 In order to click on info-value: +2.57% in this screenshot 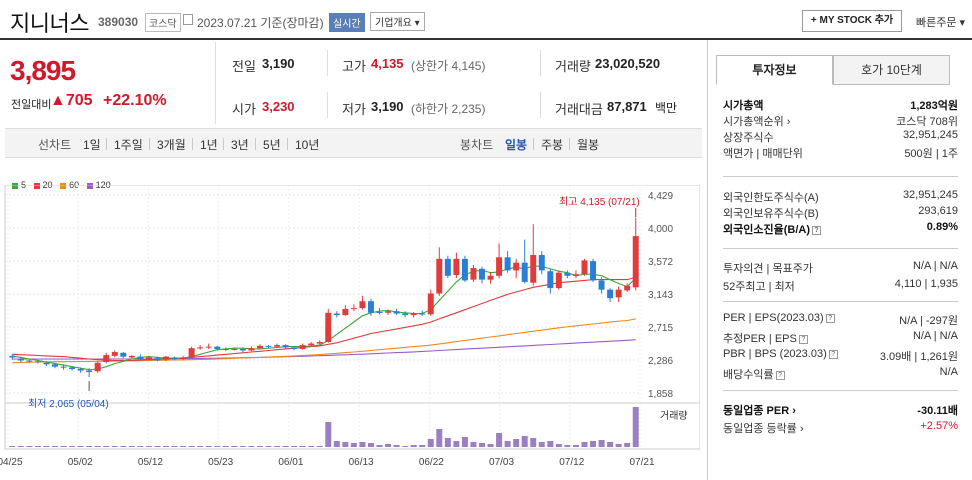, I will do `click(939, 426)`.